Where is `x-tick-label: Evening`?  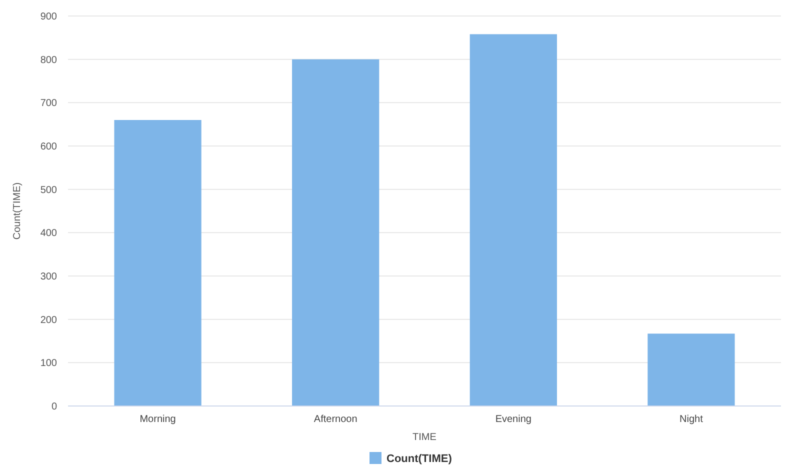
x-tick-label: Evening is located at coordinates (513, 419).